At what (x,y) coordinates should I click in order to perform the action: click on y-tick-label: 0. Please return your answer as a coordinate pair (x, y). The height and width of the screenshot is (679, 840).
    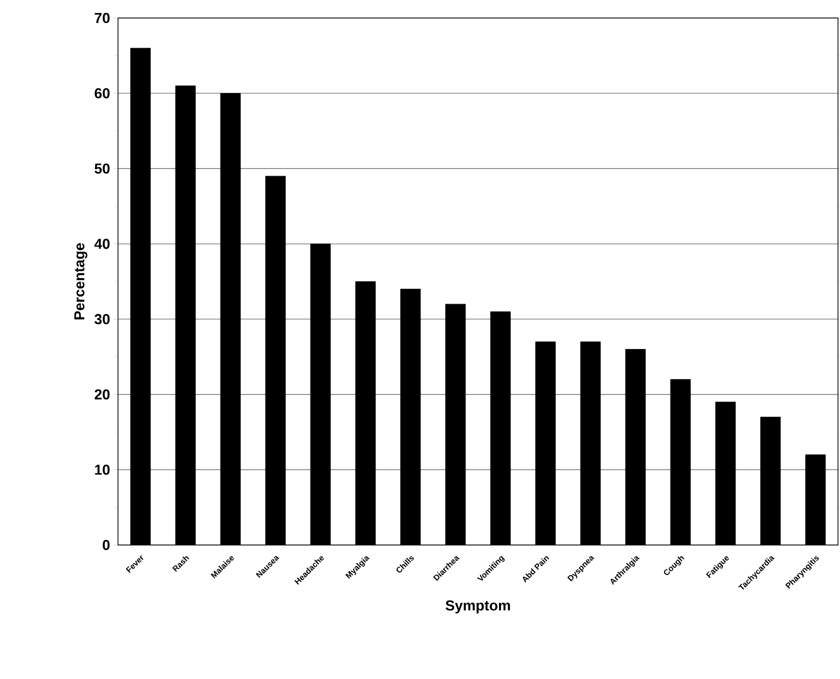
    Looking at the image, I should click on (106, 545).